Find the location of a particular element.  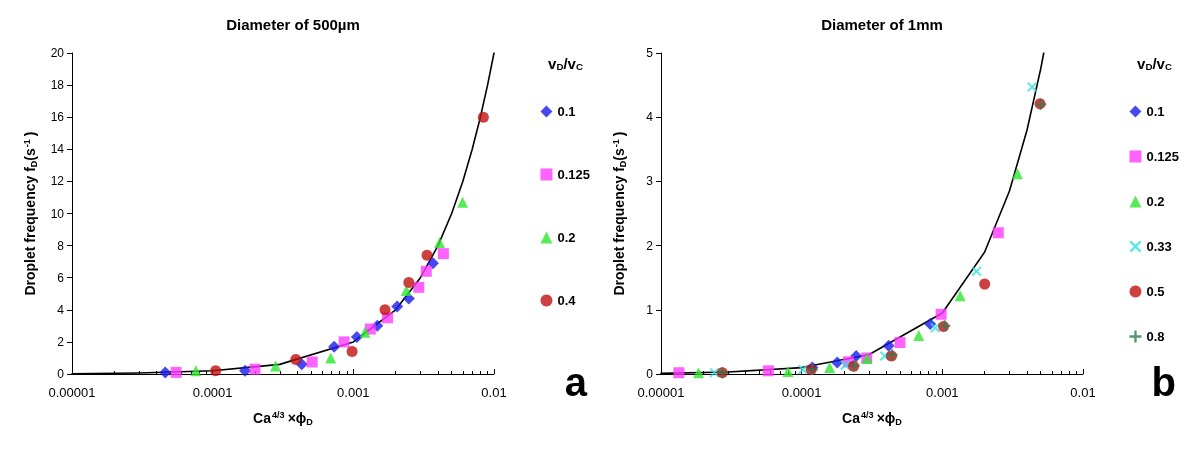

y-tick-label: 8 is located at coordinates (61, 245).